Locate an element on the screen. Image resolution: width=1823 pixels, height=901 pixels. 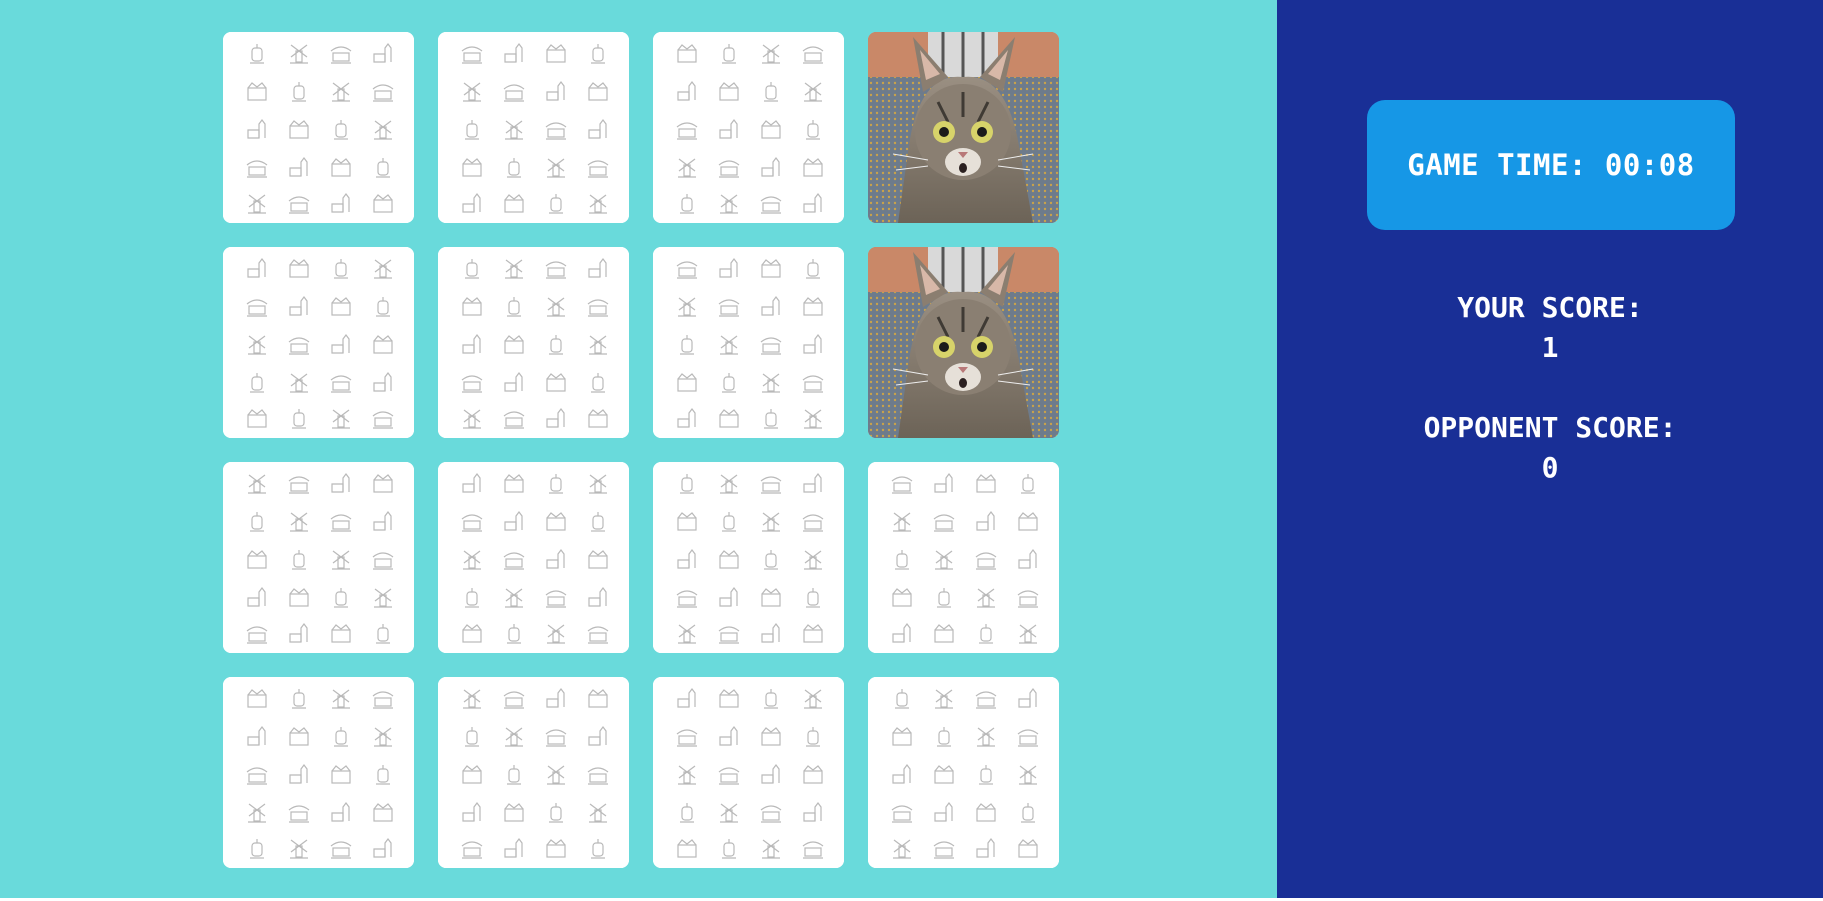
your-score: YOUR SCORE: 1 is located at coordinates (1550, 328).